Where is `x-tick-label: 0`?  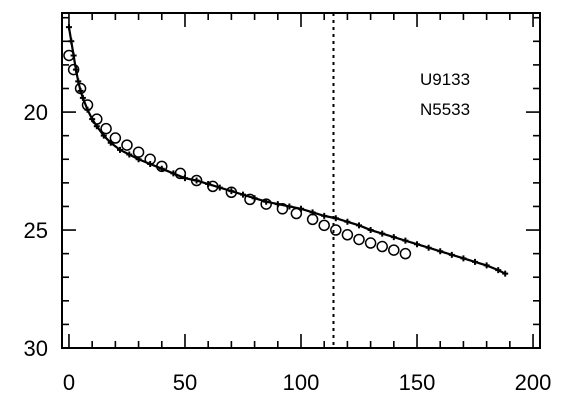
x-tick-label: 0 is located at coordinates (69, 382).